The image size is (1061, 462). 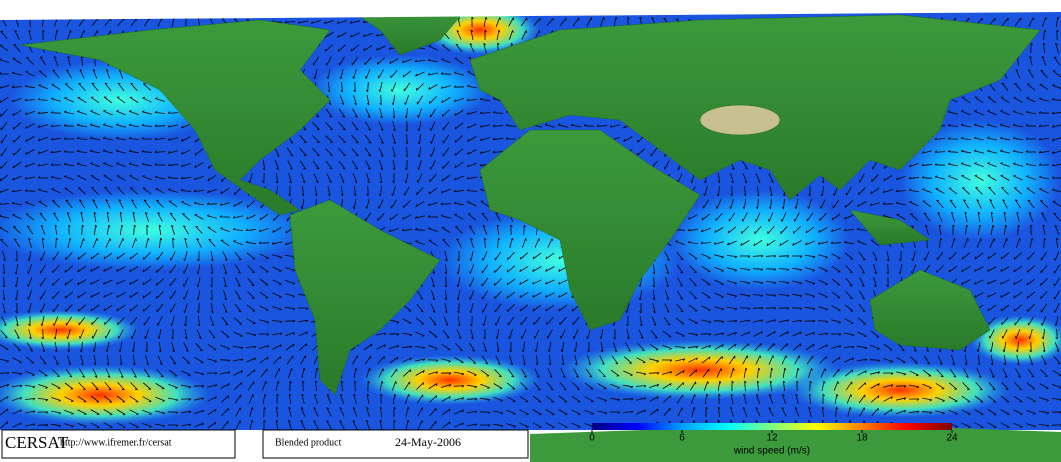 I want to click on colorbar-label: wind speed (m/s), so click(x=771, y=451).